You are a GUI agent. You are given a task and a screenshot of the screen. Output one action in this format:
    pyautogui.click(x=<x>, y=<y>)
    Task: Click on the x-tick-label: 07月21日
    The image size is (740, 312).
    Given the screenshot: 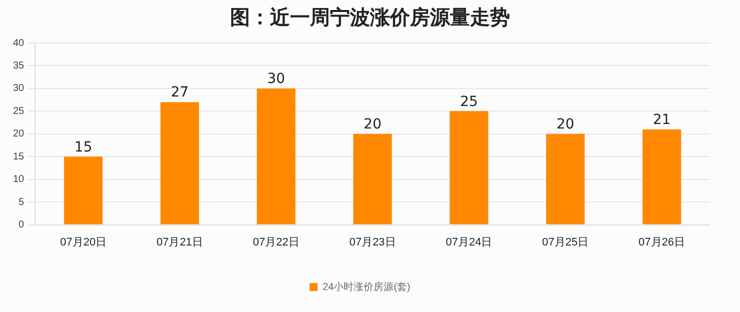 What is the action you would take?
    pyautogui.click(x=179, y=242)
    